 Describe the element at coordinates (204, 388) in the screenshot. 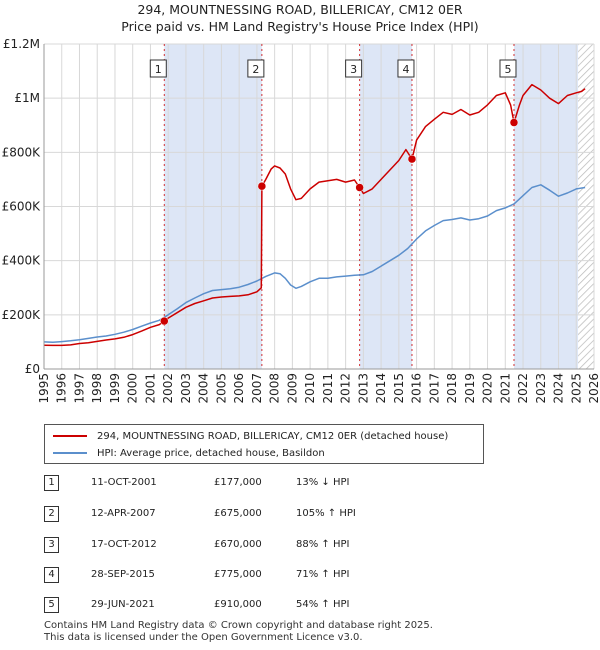

I see `x-tick-label: 2004` at that location.